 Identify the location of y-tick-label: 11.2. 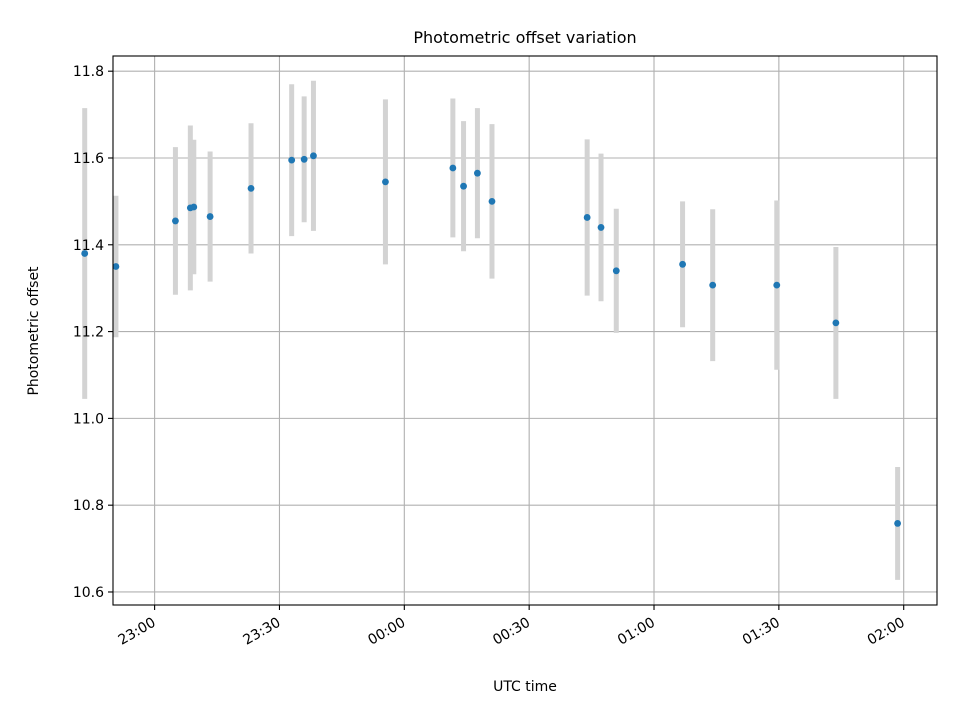
(88, 333).